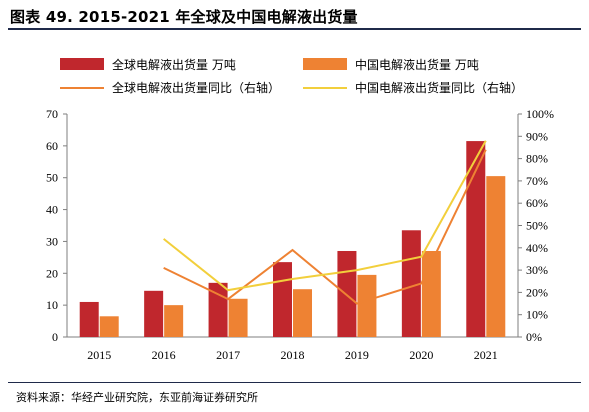  Describe the element at coordinates (534, 337) in the screenshot. I see `y-right-tick-label: 0%` at that location.